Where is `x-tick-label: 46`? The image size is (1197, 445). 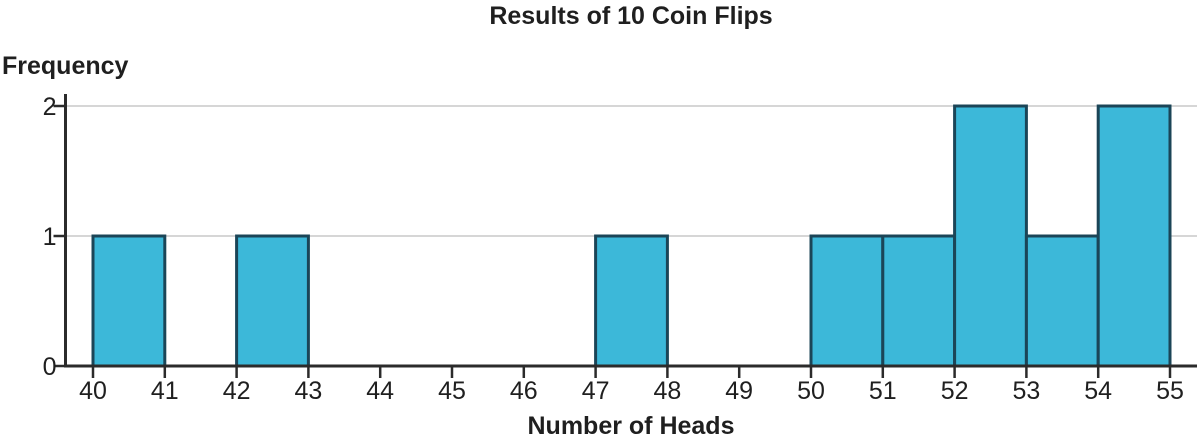
x-tick-label: 46 is located at coordinates (524, 391).